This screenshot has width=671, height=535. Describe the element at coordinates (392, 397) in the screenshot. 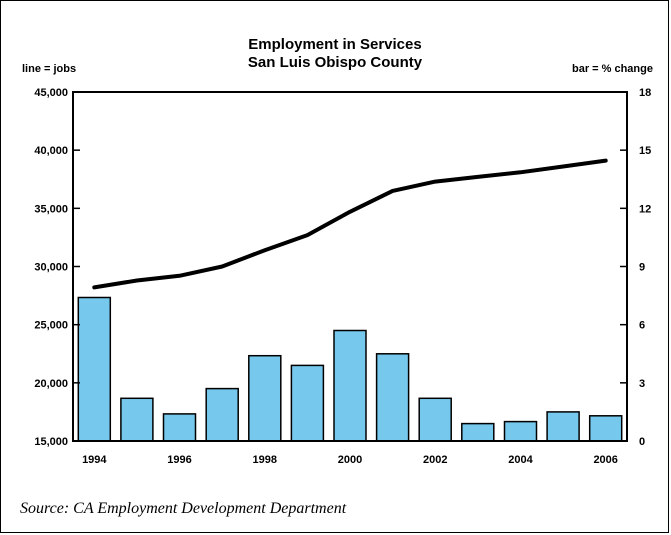

I see `bar-2001` at that location.